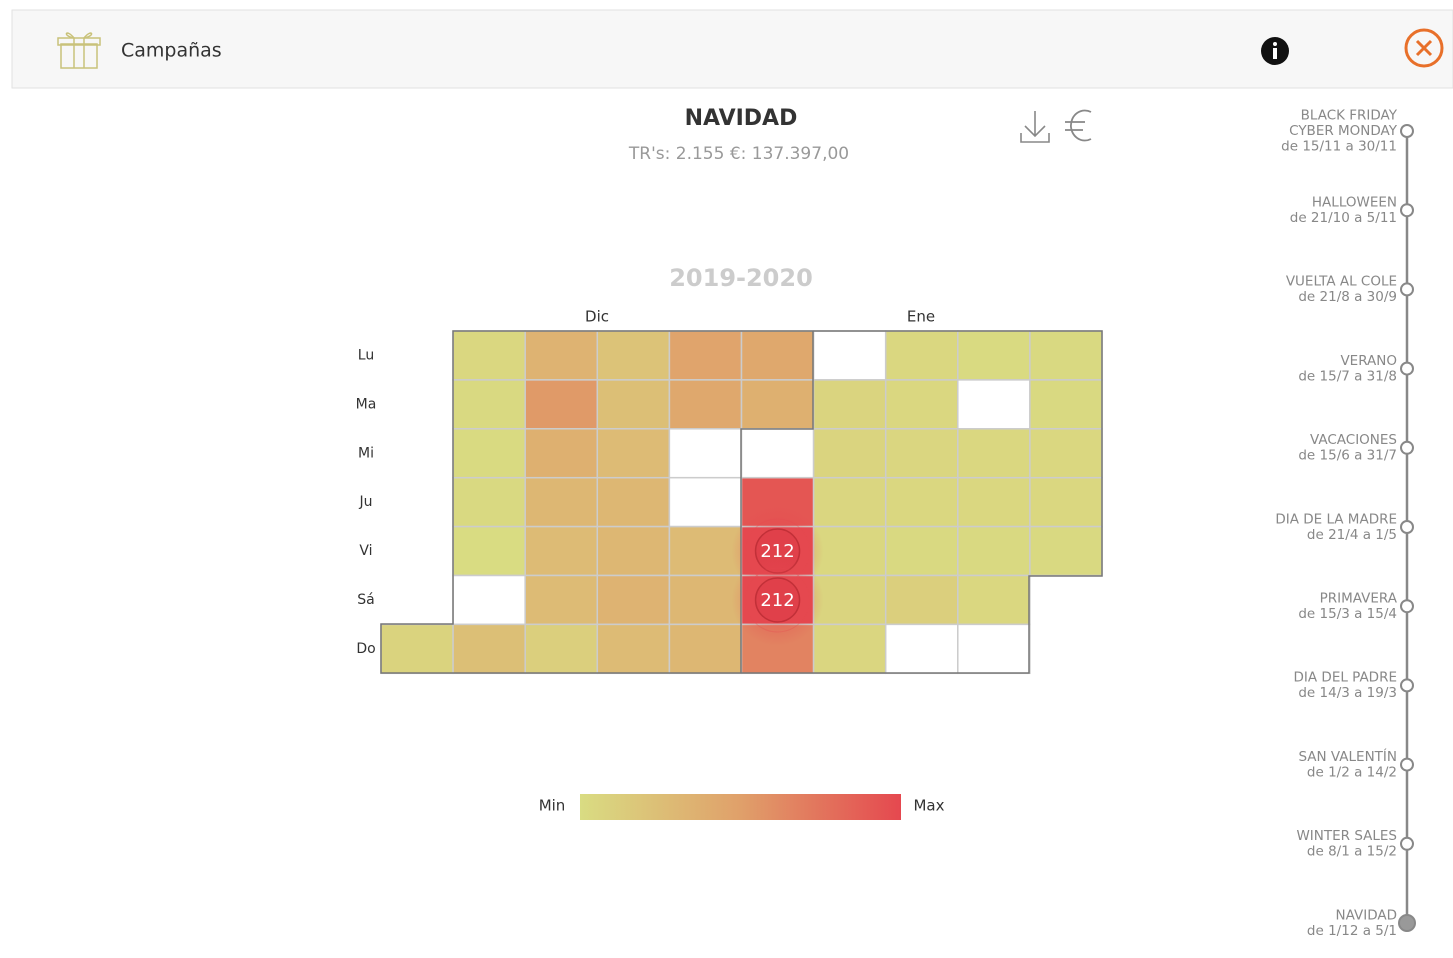  What do you see at coordinates (1339, 147) in the screenshot?
I see `timeline-label: de 15/11 a 30/11` at bounding box center [1339, 147].